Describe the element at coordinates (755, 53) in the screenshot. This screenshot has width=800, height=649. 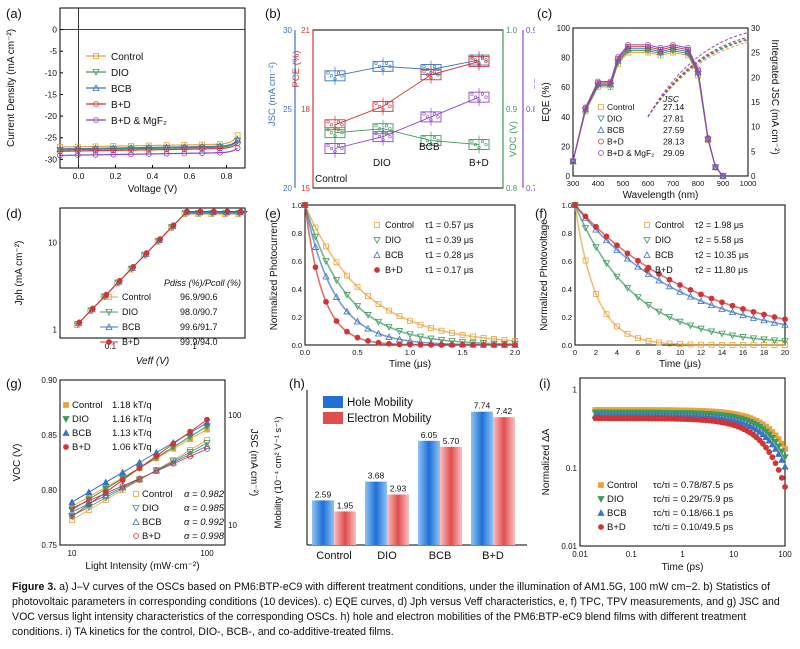
I see `y2-tick-label: 25` at that location.